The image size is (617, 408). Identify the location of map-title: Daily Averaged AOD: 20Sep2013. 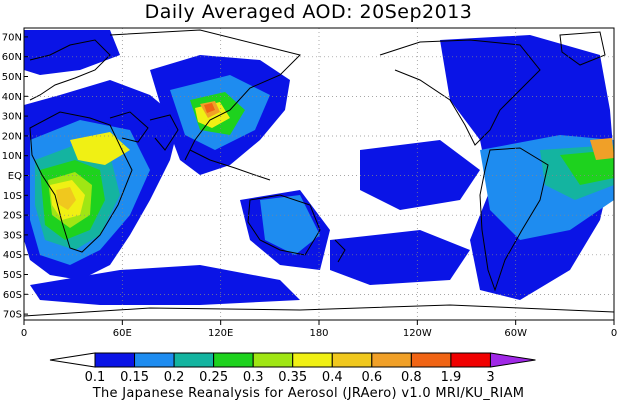
(308, 12).